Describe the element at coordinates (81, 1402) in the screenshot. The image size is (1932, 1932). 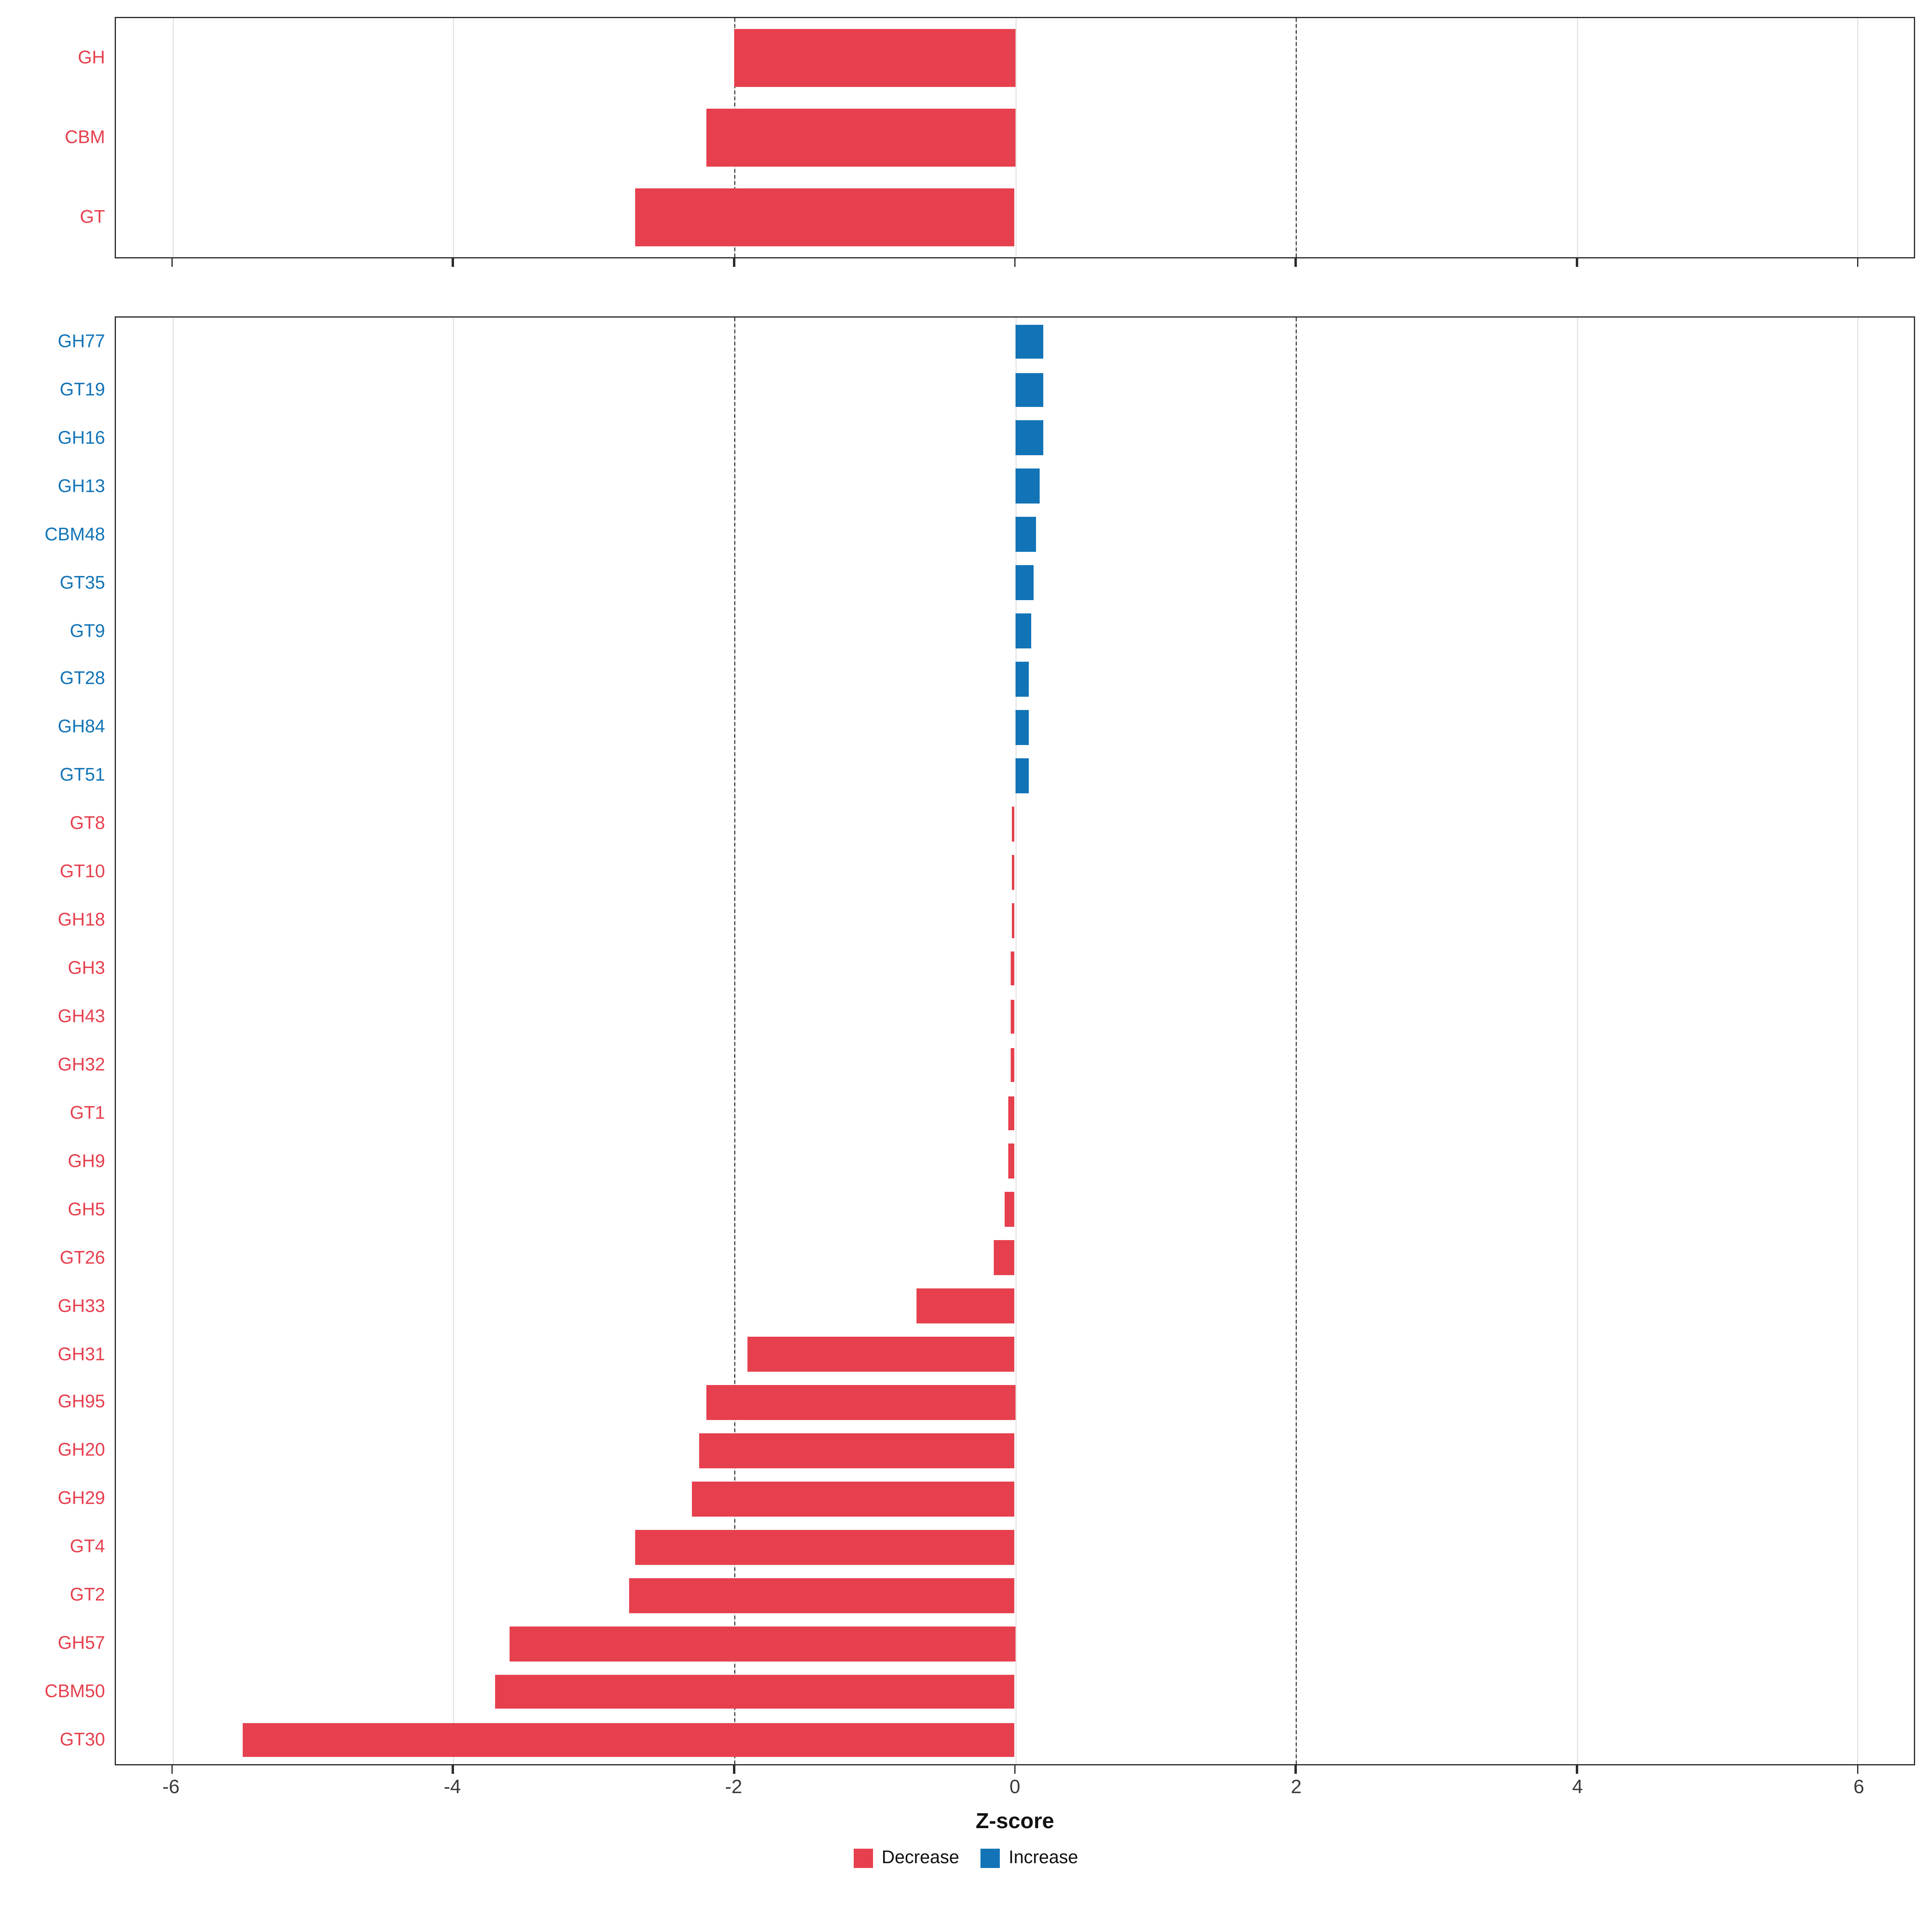
I see `category-label: GH95` at that location.